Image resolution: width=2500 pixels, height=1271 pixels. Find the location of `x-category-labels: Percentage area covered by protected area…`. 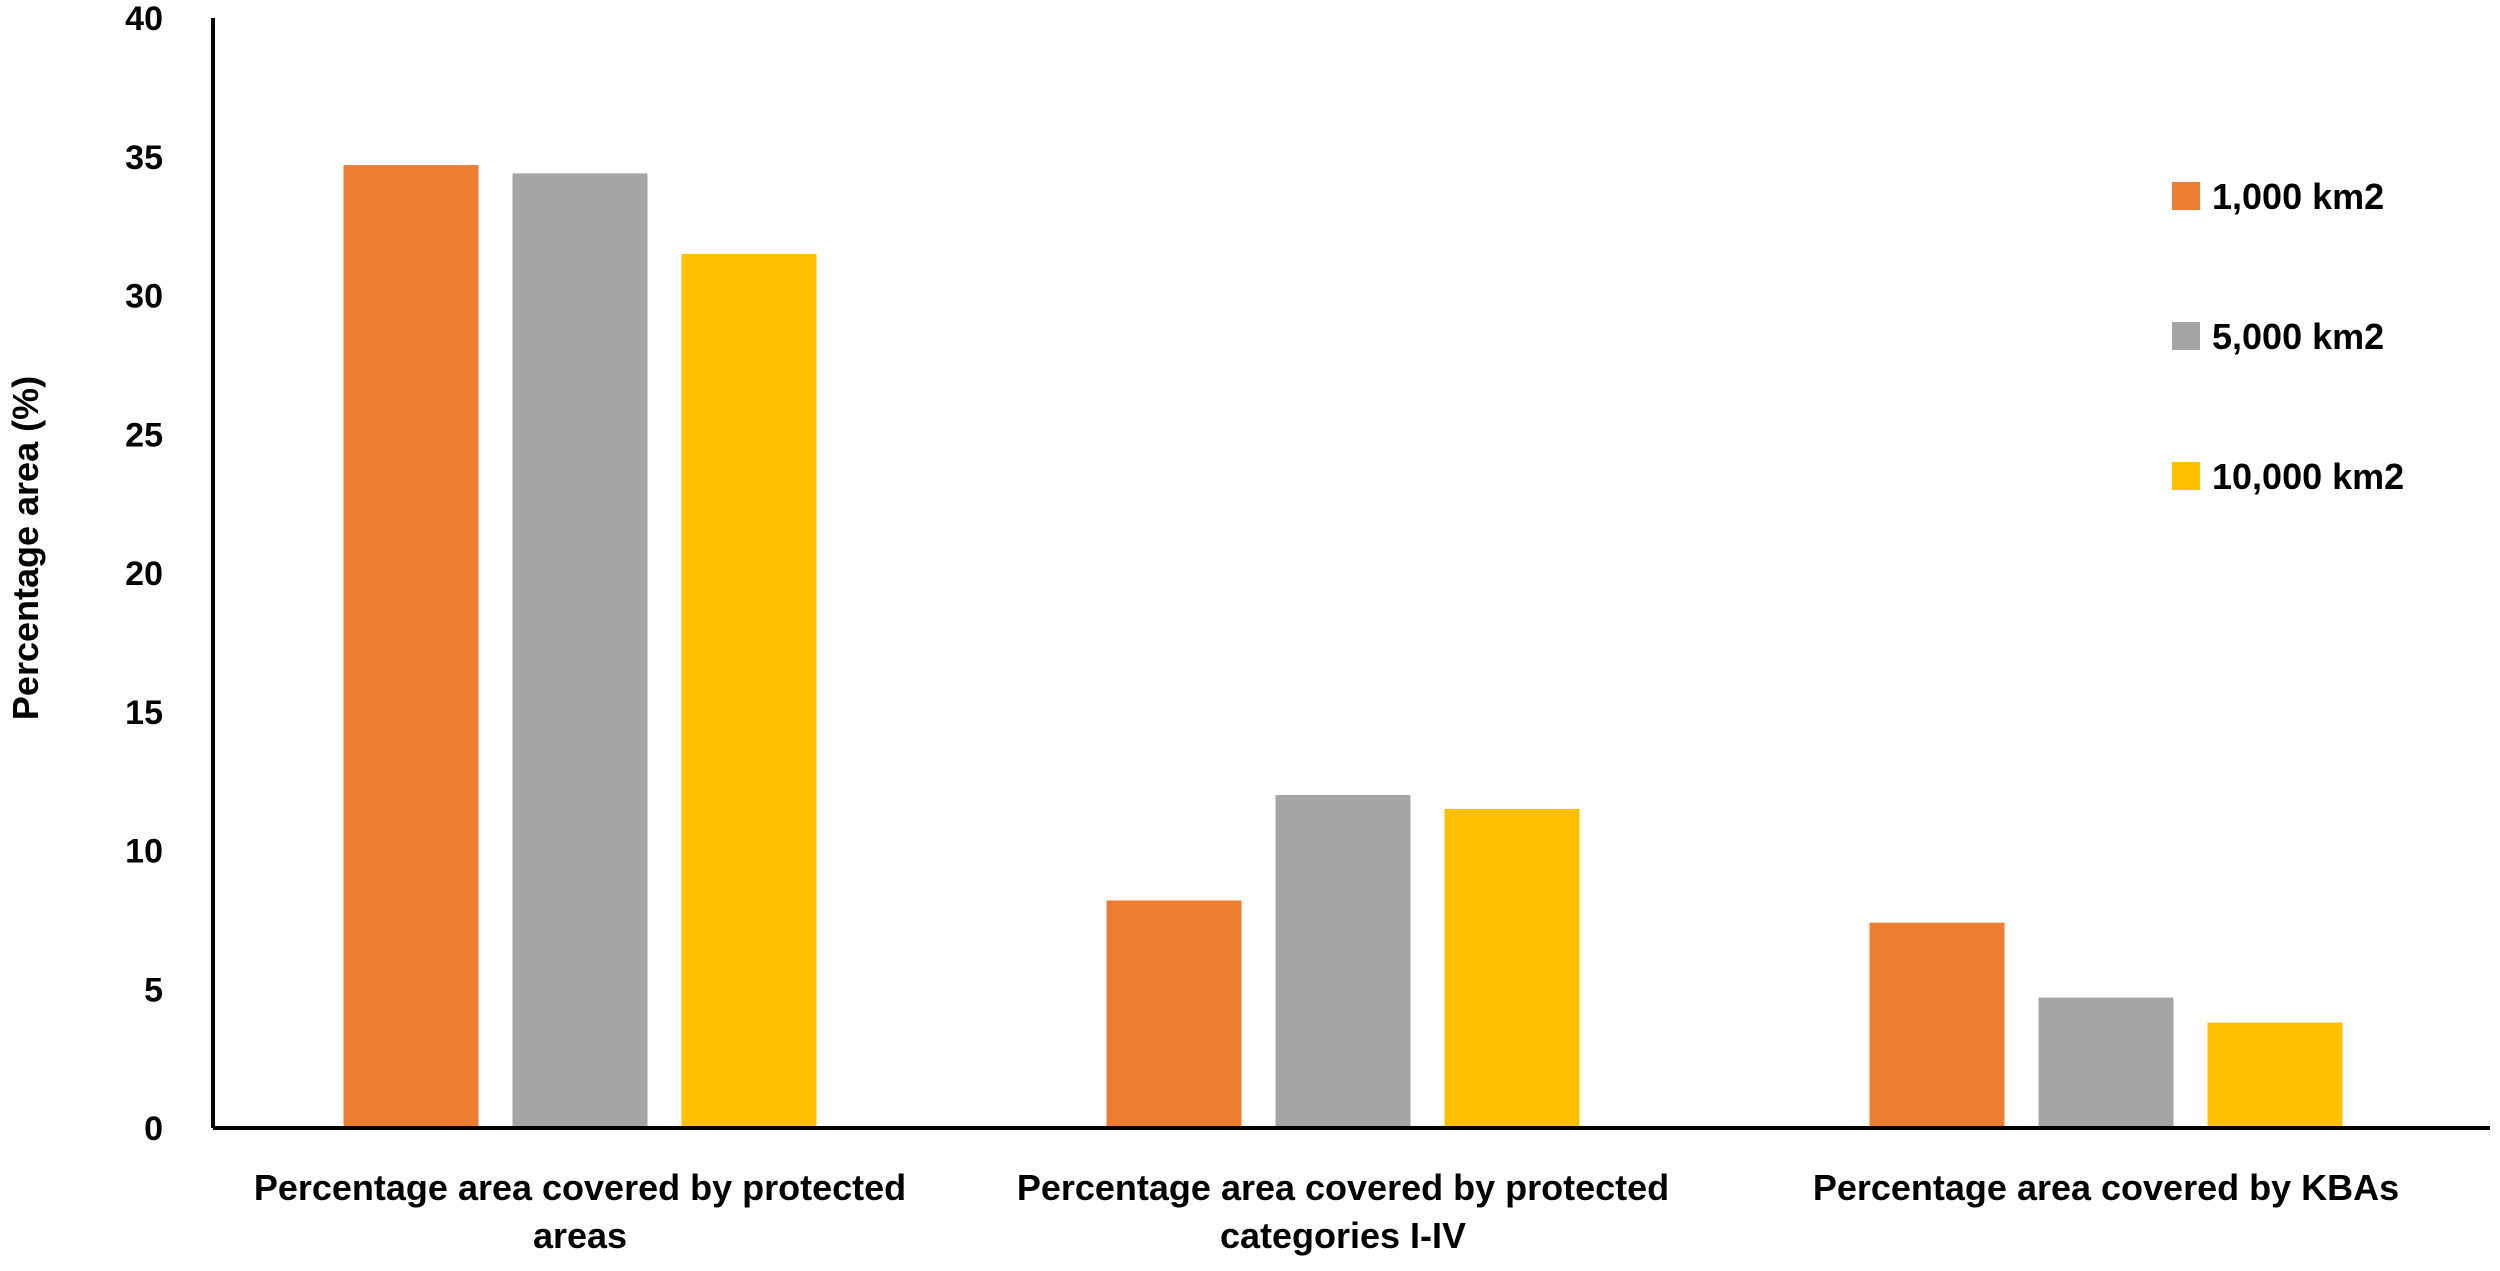

x-category-labels: Percentage area covered by protected area… is located at coordinates (1326, 1211).